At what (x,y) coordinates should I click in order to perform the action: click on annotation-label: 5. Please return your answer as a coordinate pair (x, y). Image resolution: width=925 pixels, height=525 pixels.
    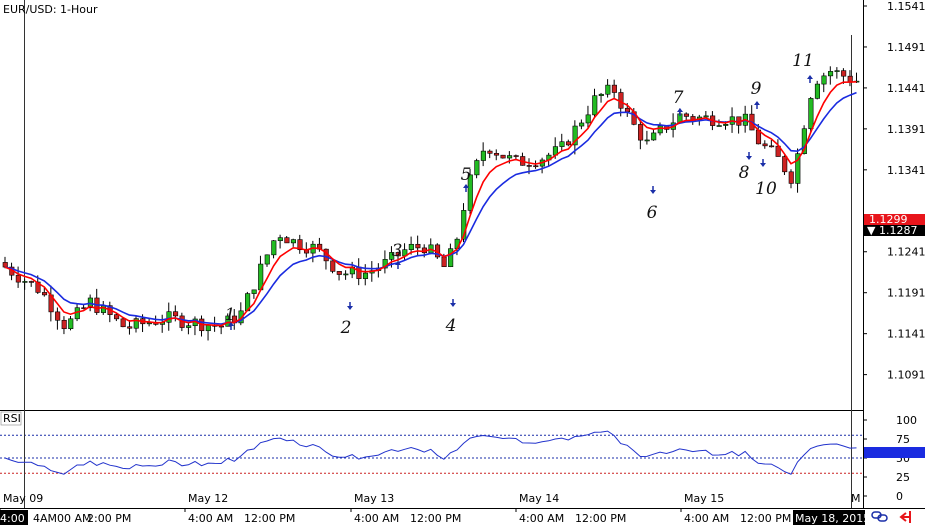
    Looking at the image, I should click on (466, 175).